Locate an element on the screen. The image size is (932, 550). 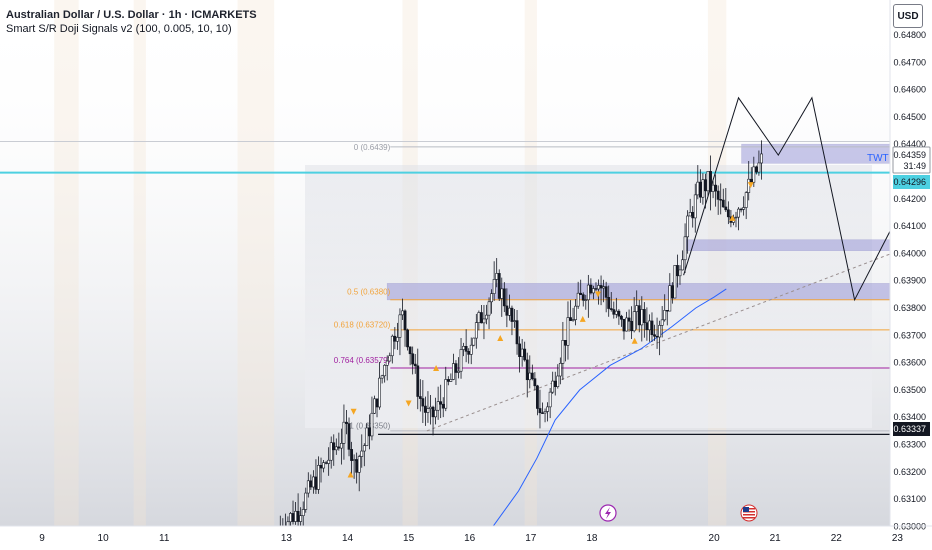
time-axis is located at coordinates (466, 537).